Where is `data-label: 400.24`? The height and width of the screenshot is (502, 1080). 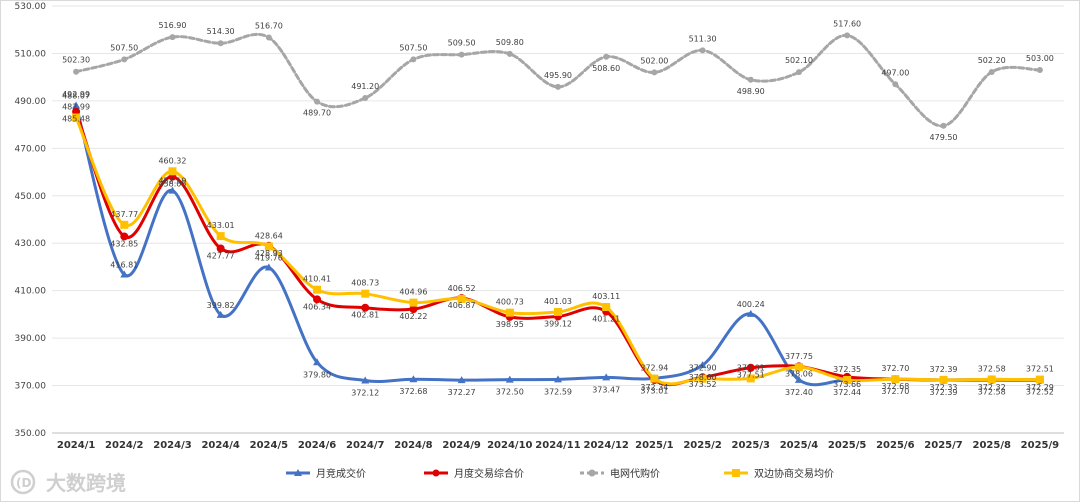
data-label: 400.24 is located at coordinates (751, 304).